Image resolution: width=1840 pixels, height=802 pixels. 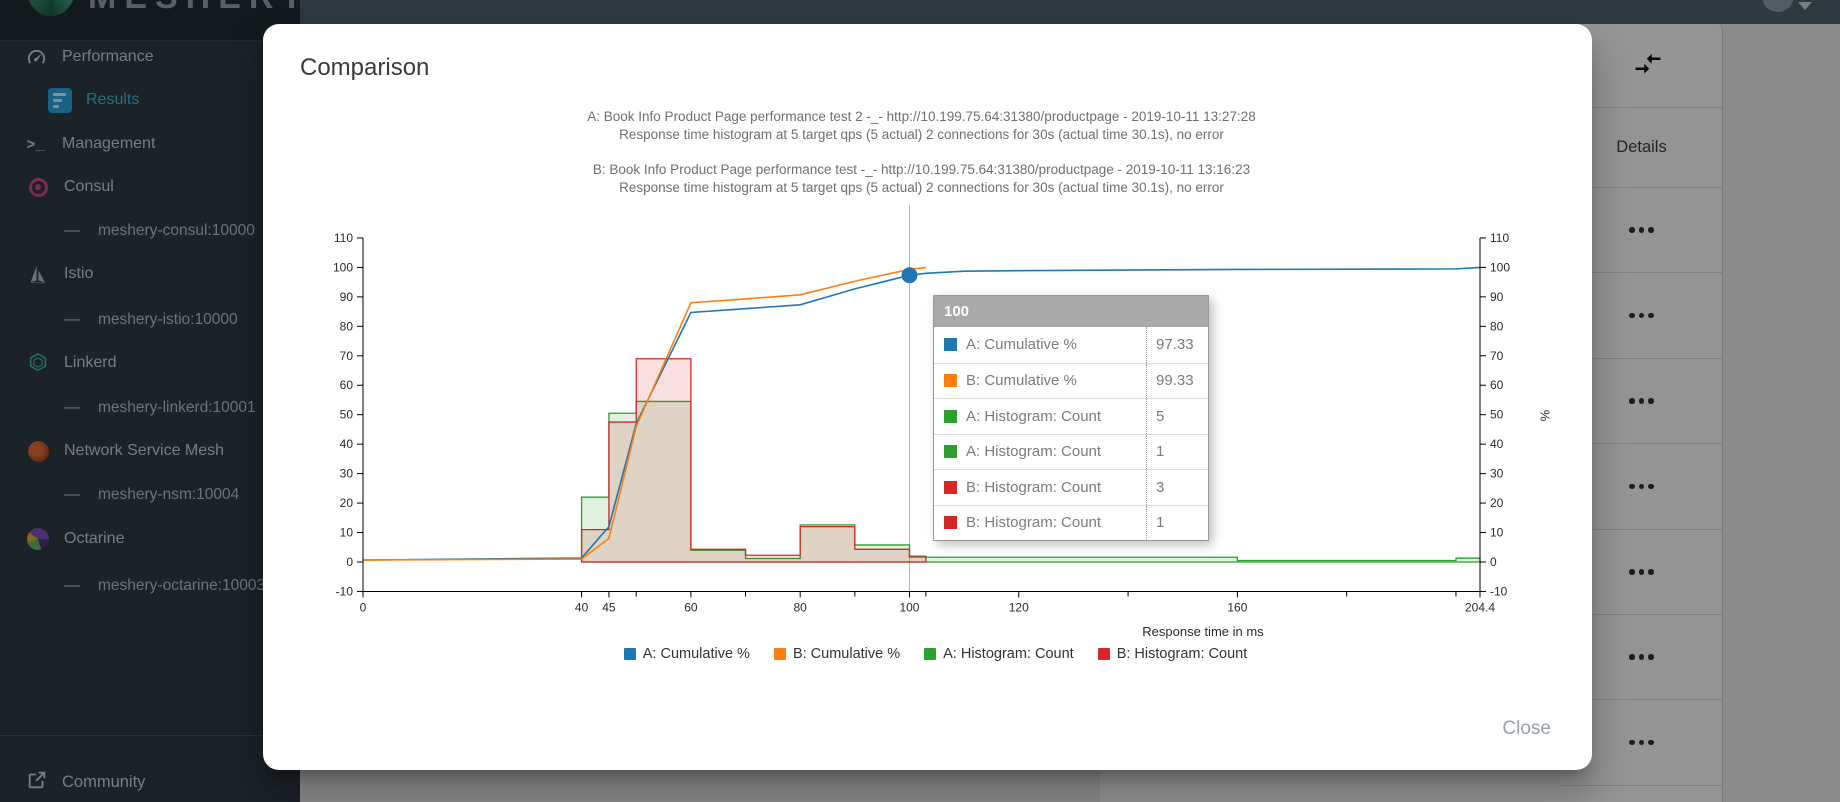 What do you see at coordinates (150, 144) in the screenshot?
I see `sidebar-item-management: >_ Management` at bounding box center [150, 144].